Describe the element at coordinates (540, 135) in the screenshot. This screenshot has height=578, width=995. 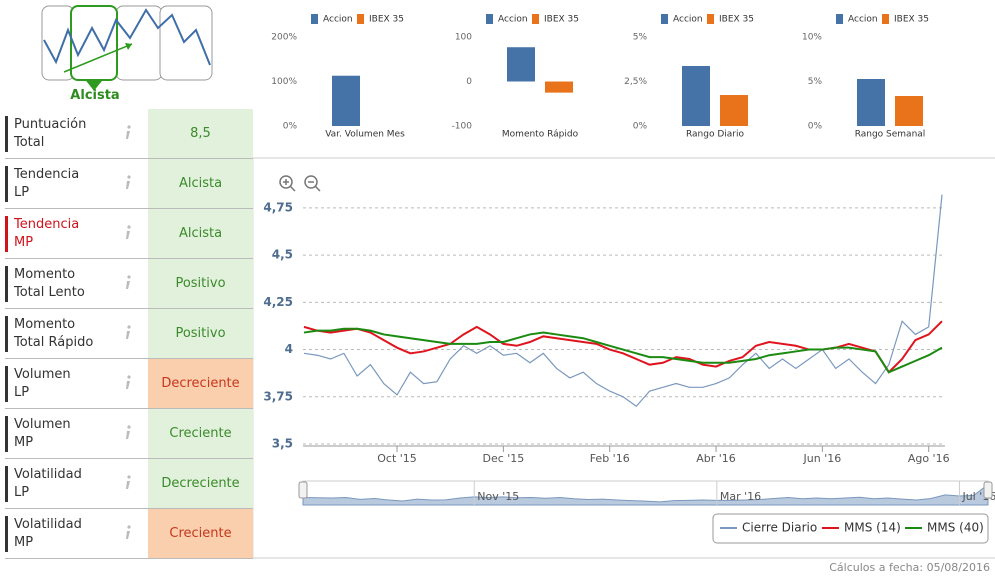
I see `x-category-label: Momento Rápido` at that location.